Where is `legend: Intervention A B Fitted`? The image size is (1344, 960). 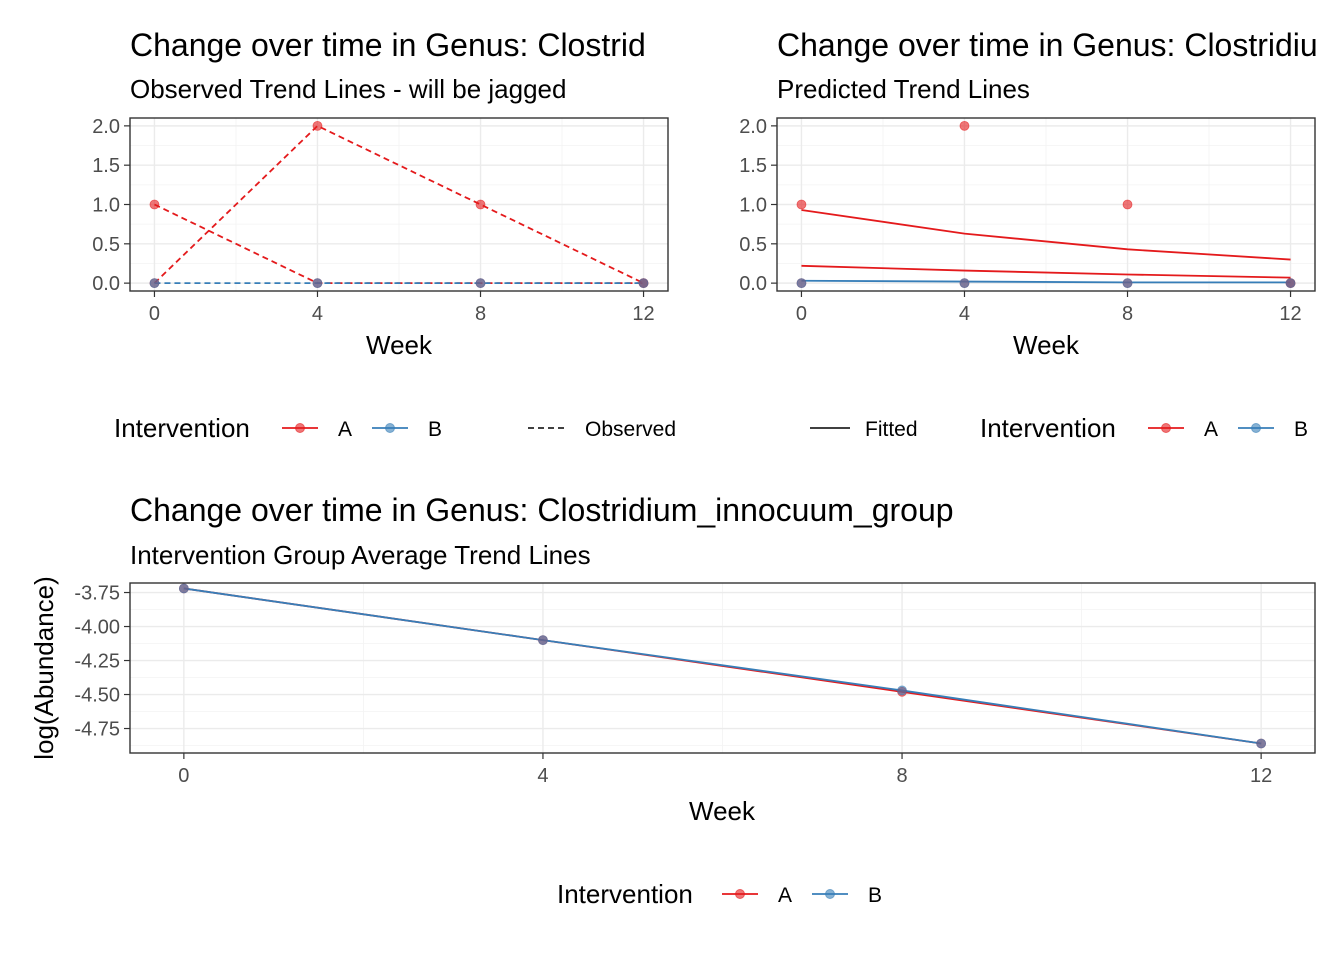 legend: Intervention A B Fitted is located at coordinates (1059, 428).